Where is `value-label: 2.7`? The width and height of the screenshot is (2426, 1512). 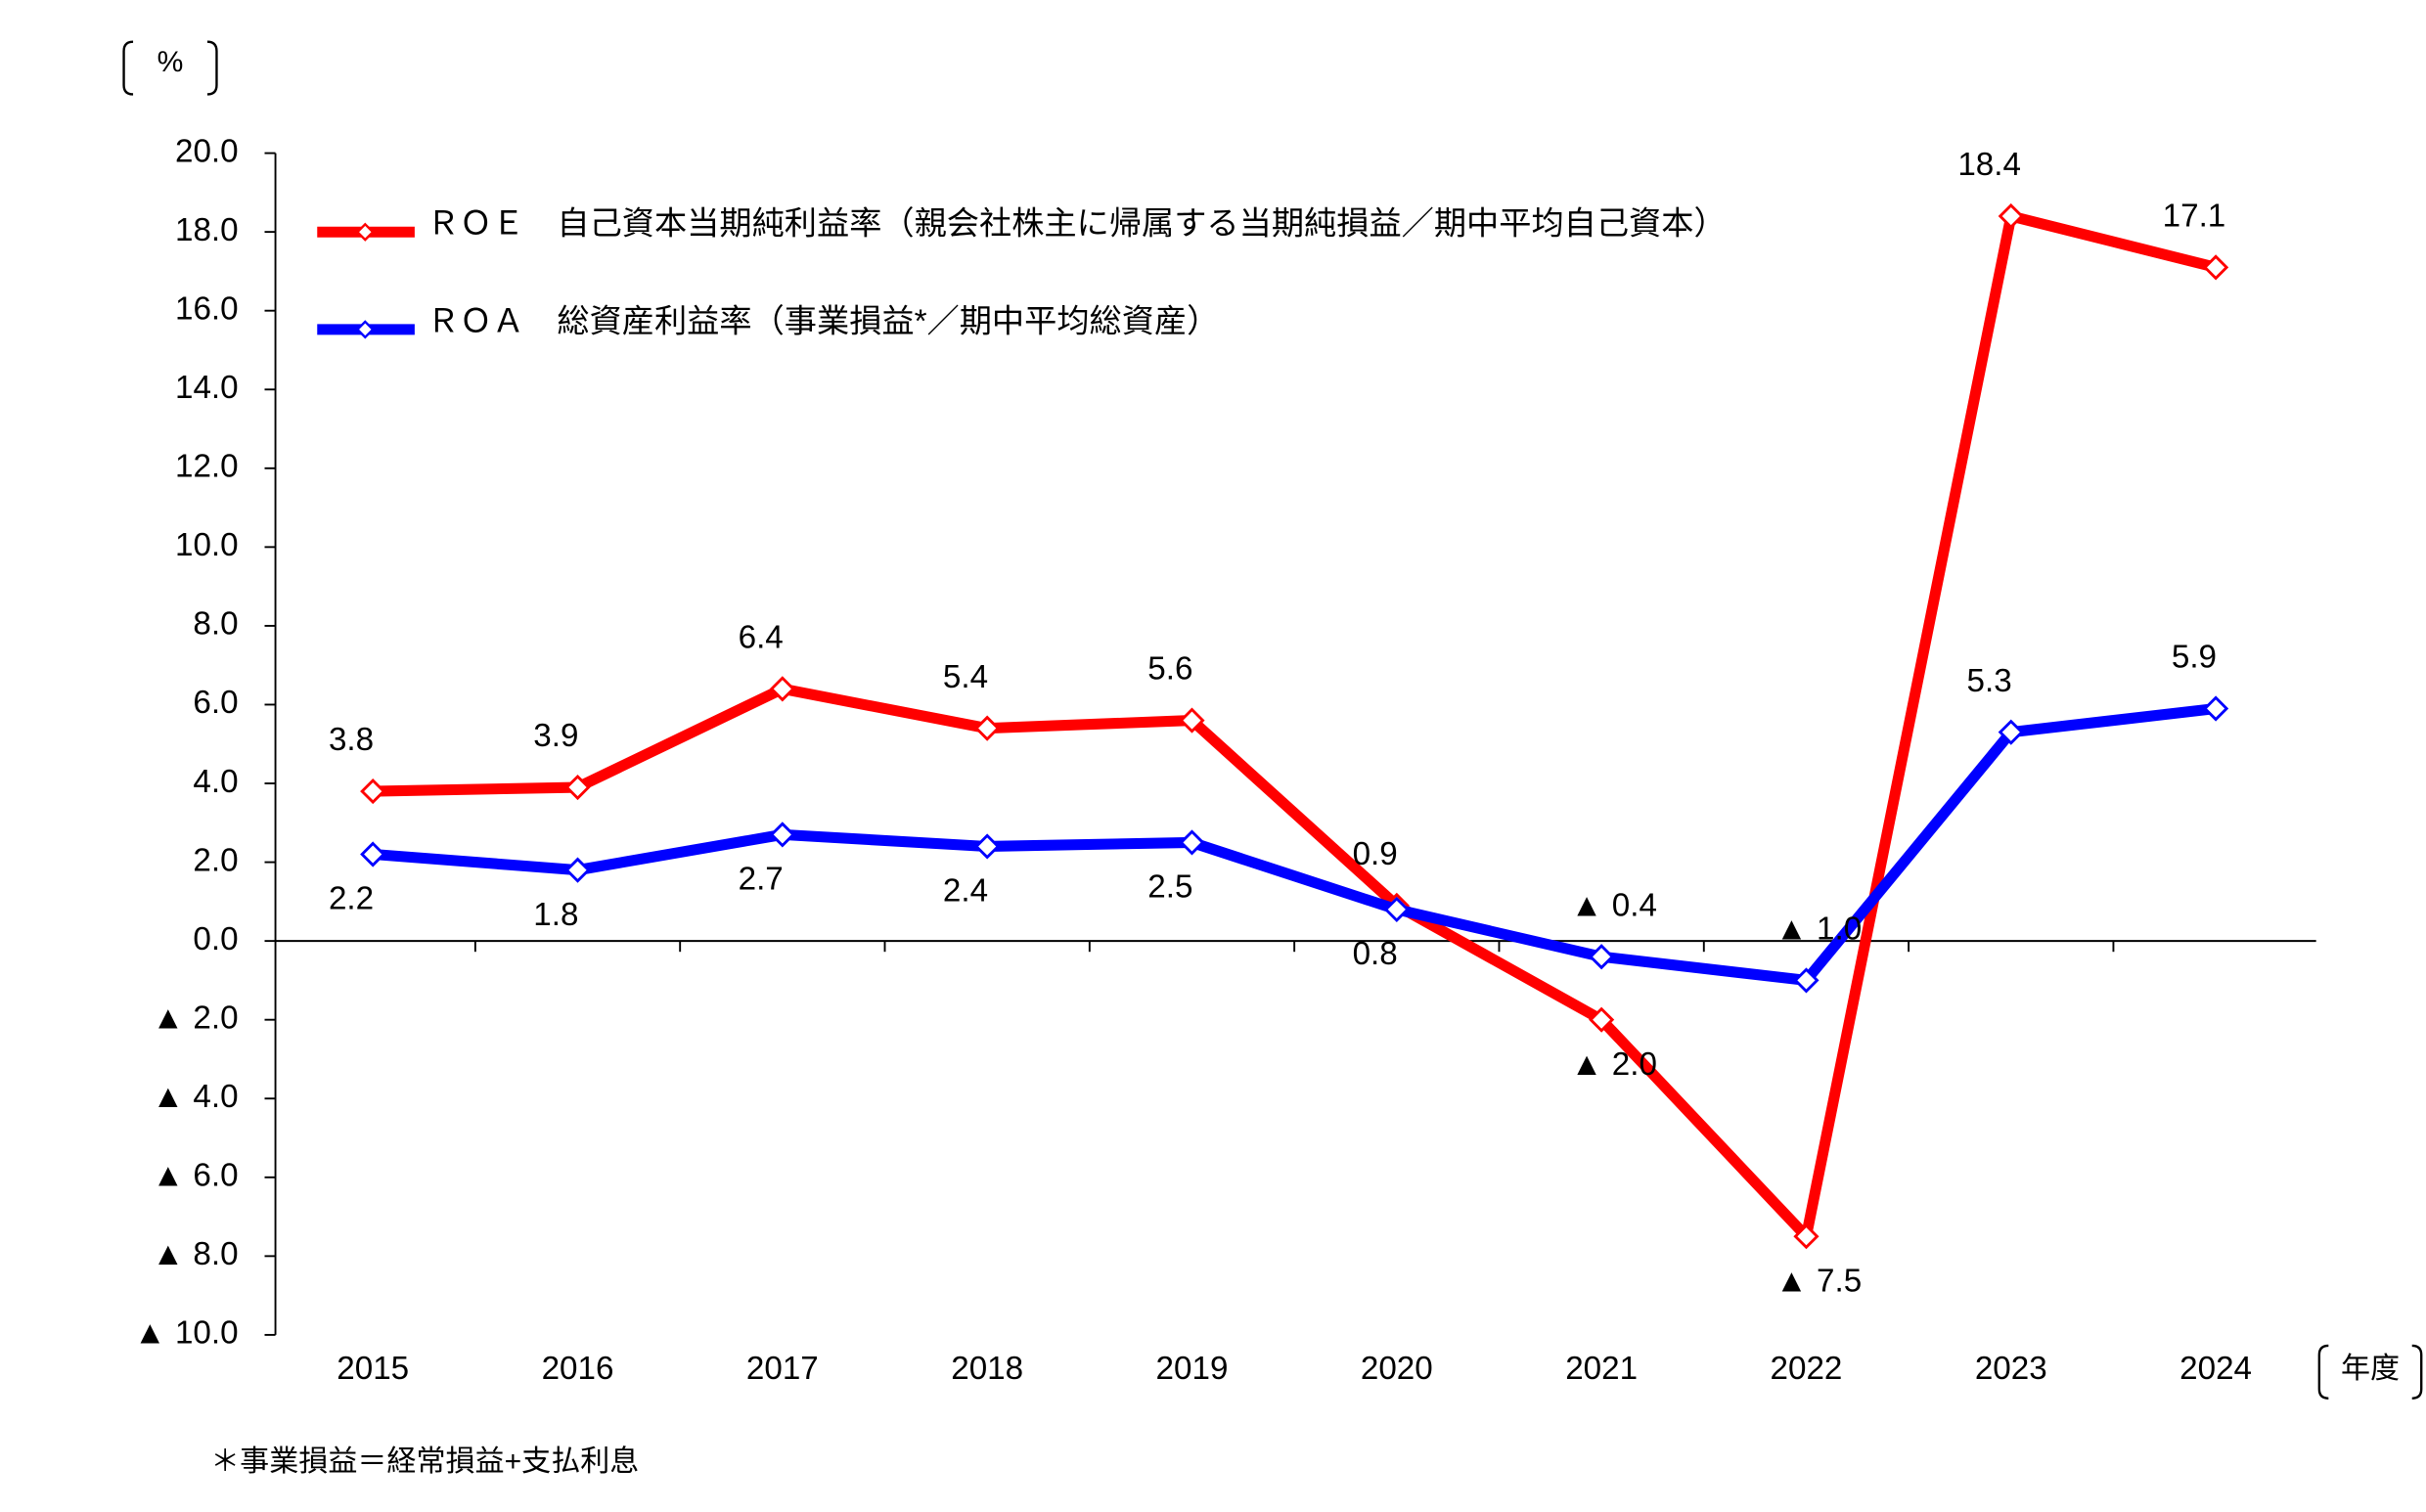
value-label: 2.7 is located at coordinates (762, 880).